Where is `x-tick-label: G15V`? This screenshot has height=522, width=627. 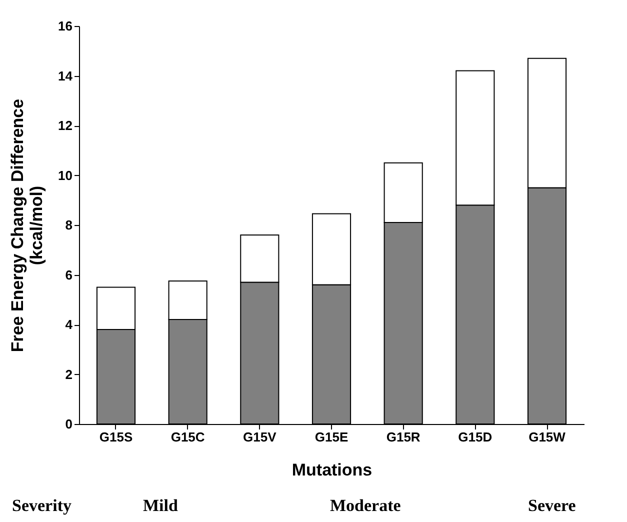 x-tick-label: G15V is located at coordinates (260, 437).